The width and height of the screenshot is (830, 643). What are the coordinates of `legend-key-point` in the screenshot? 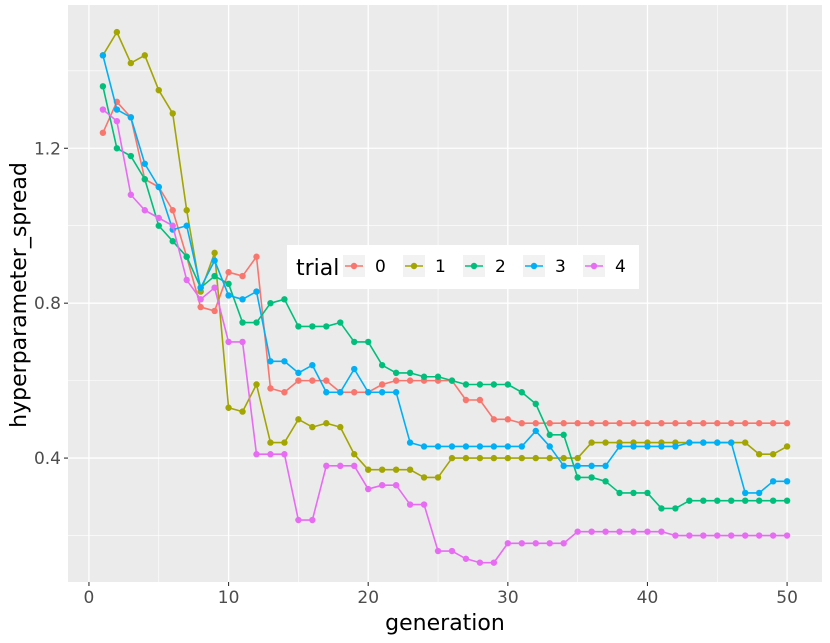 It's located at (414, 266).